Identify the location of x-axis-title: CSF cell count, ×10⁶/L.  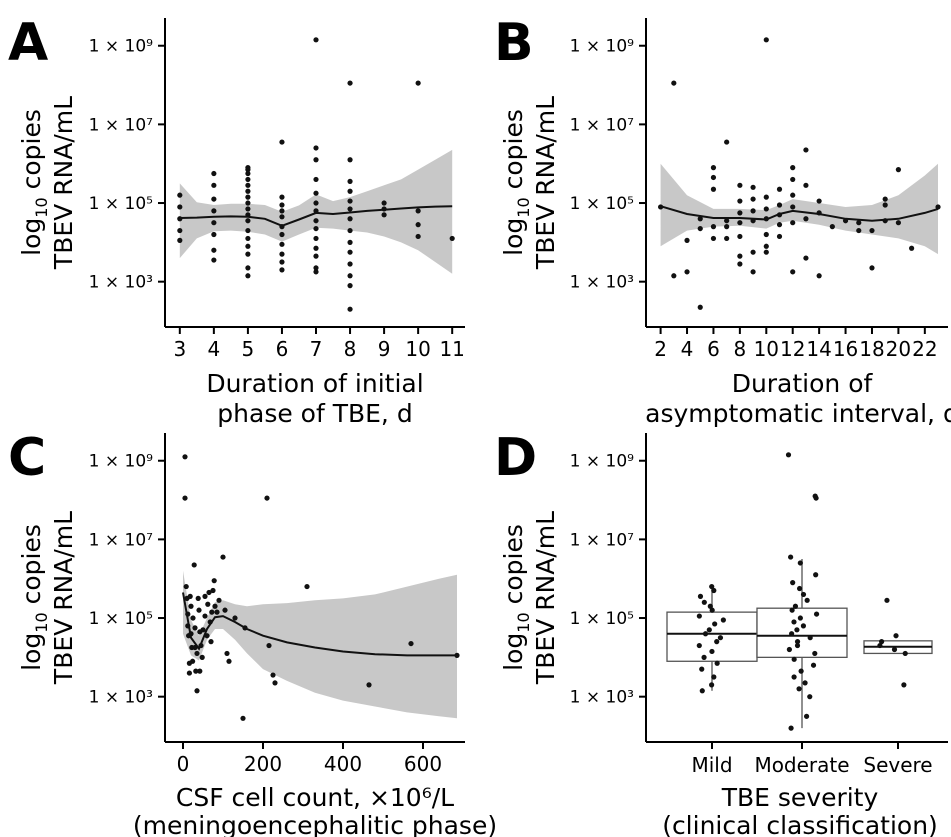
(315, 797).